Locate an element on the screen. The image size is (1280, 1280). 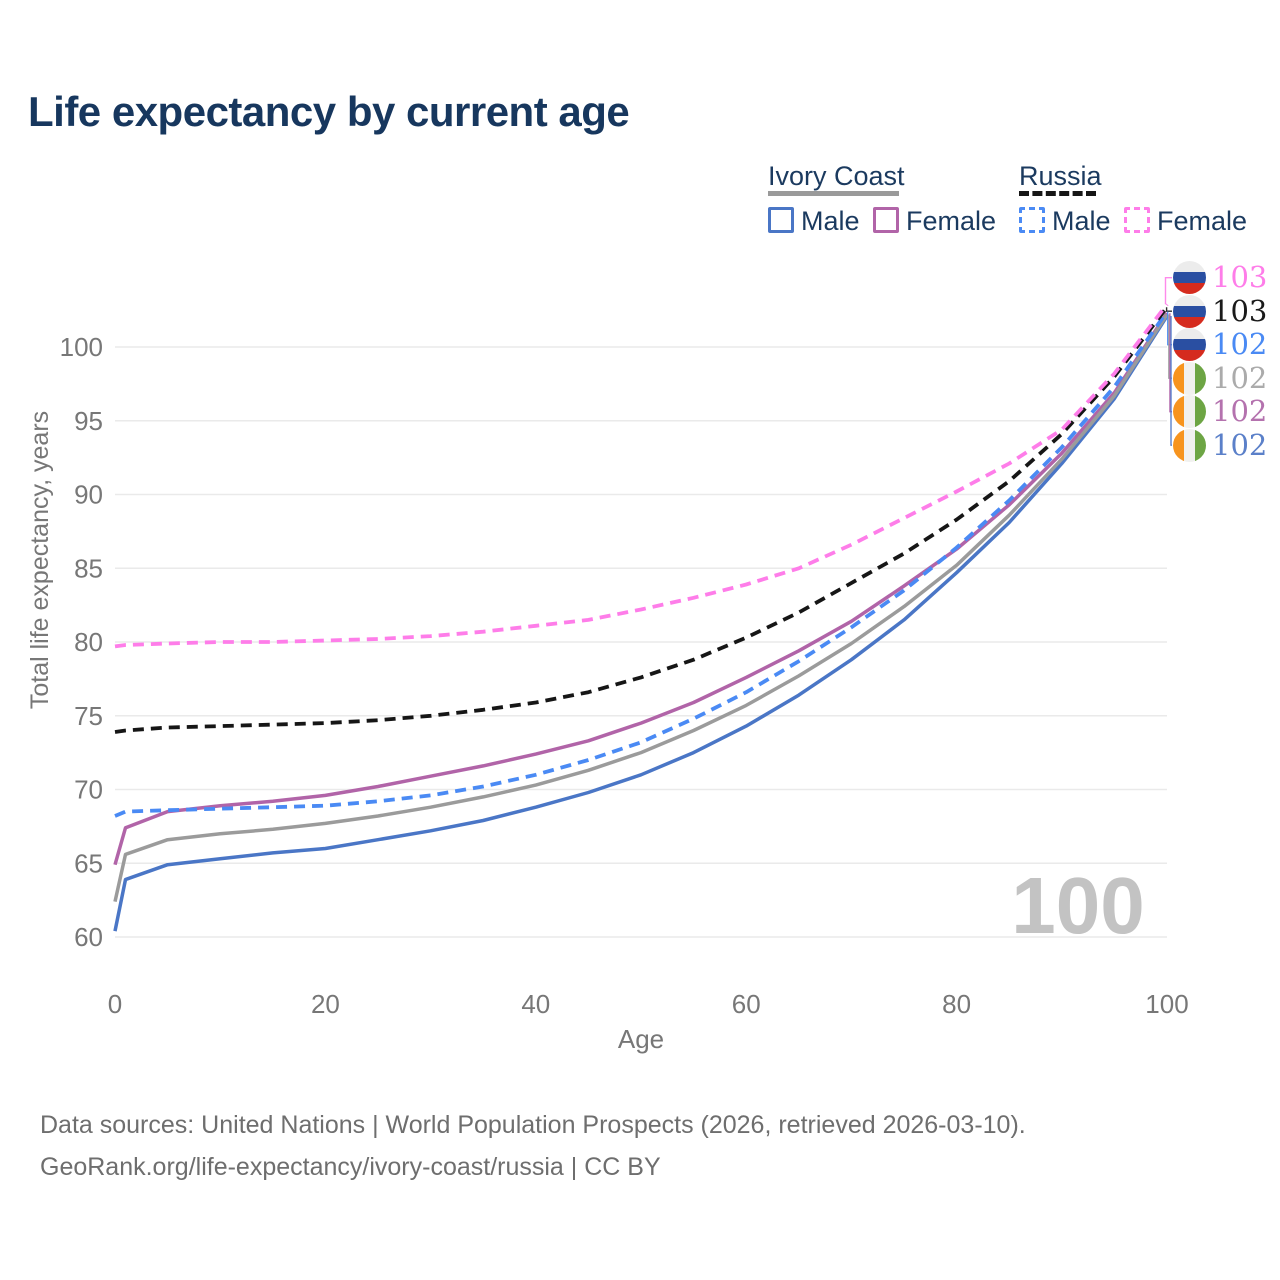
legend-underline-solid is located at coordinates (833, 193).